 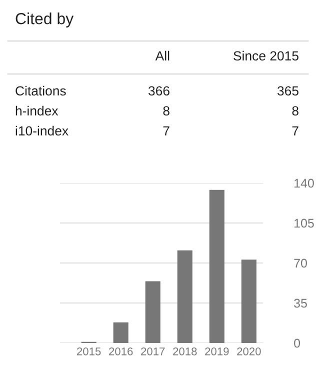 I want to click on text: Cited by, so click(x=45, y=20).